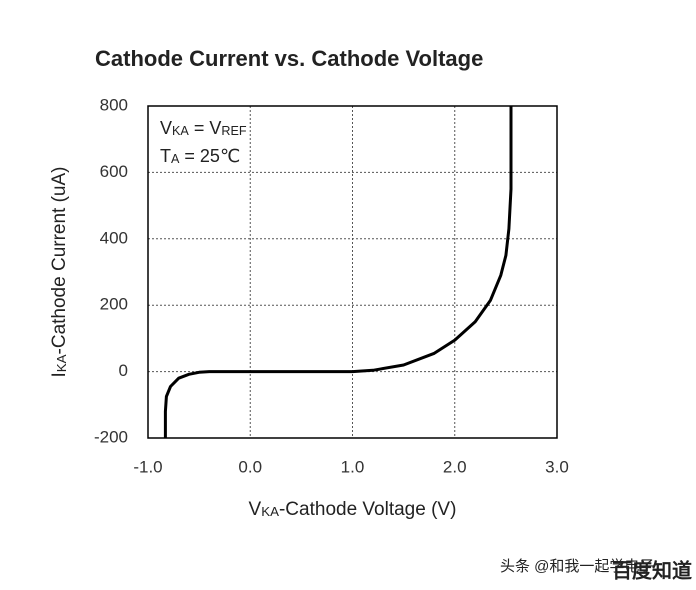 The width and height of the screenshot is (696, 590). I want to click on y-axis-label-part: -Cathode Current (uA), so click(59, 261).